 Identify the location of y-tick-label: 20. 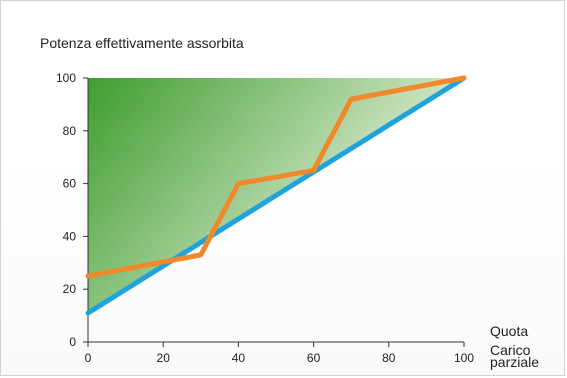
(70, 289).